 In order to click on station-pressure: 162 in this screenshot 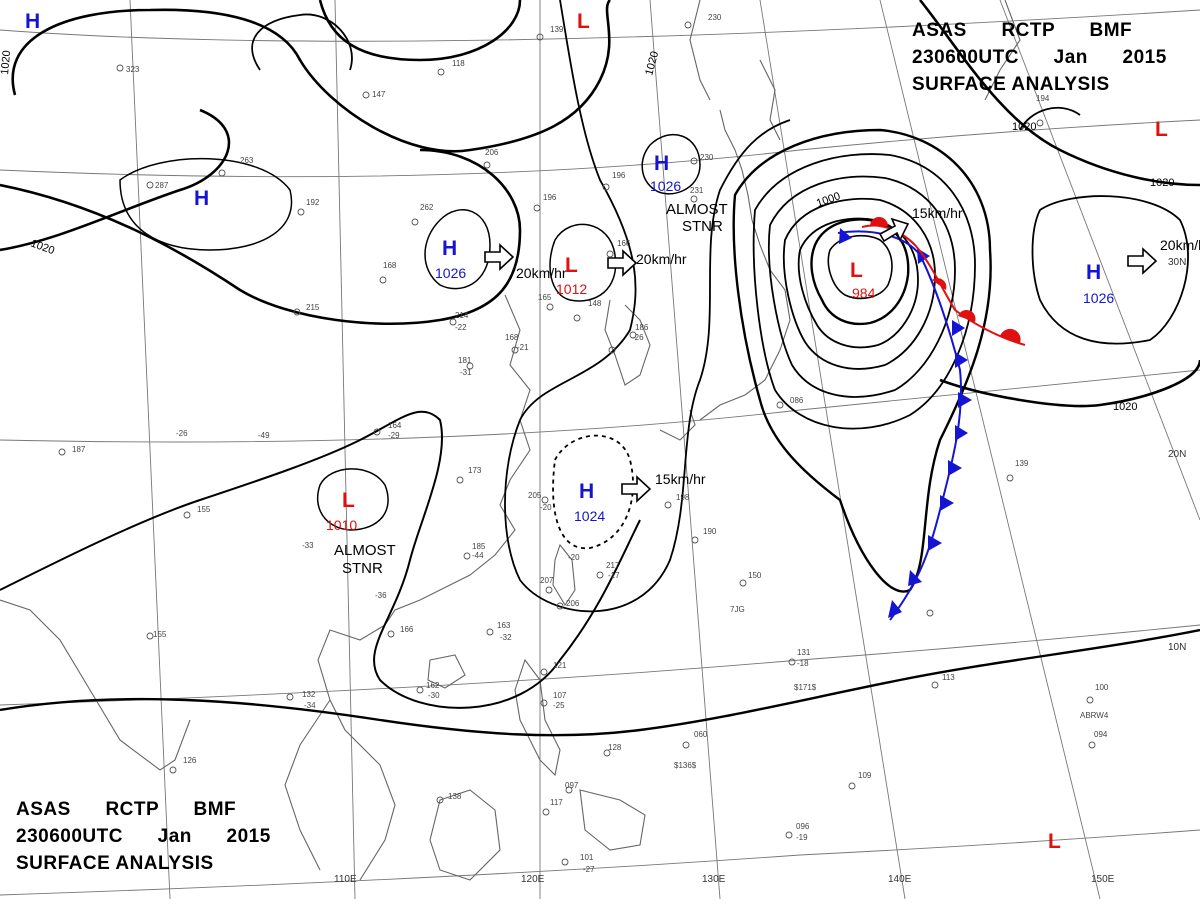, I will do `click(433, 685)`.